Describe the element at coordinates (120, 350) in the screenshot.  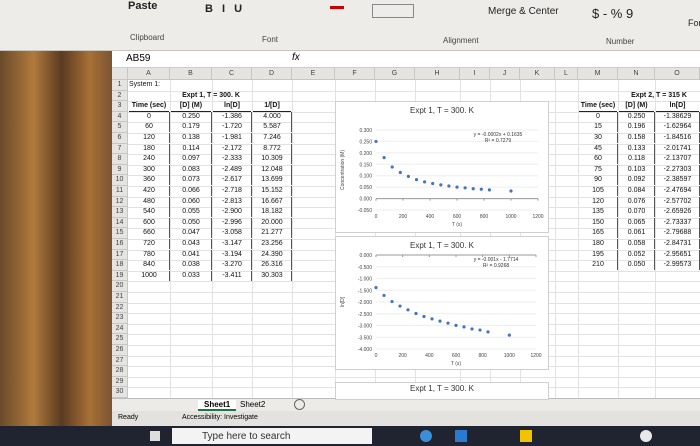
I see `row-header: 26` at that location.